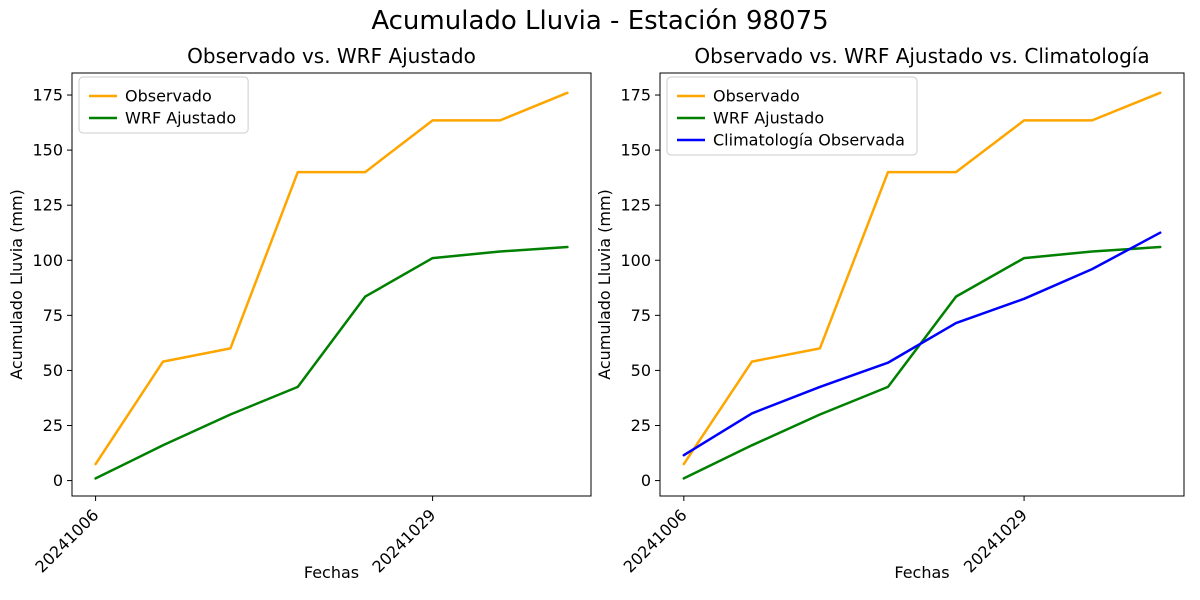  Describe the element at coordinates (809, 140) in the screenshot. I see `legend-label: Climatología Observada` at that location.